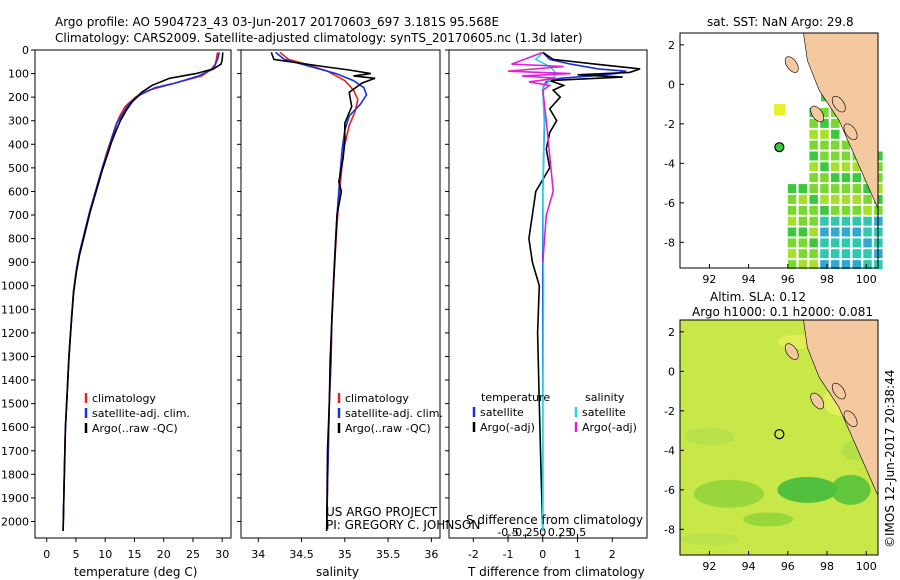  What do you see at coordinates (164, 554) in the screenshot?
I see `x-tick-label: 20` at bounding box center [164, 554].